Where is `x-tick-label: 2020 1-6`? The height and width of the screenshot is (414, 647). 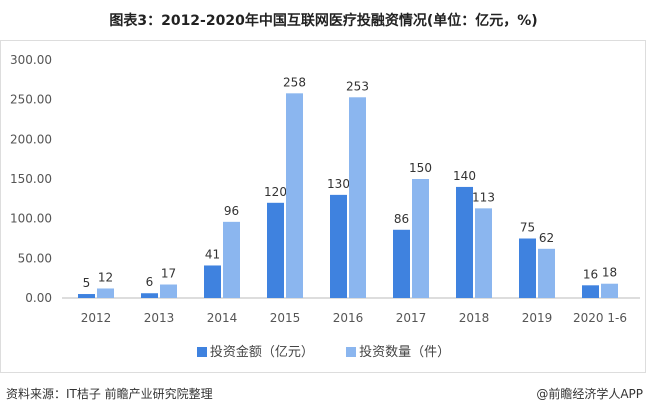 x-tick-label: 2020 1-6 is located at coordinates (600, 318).